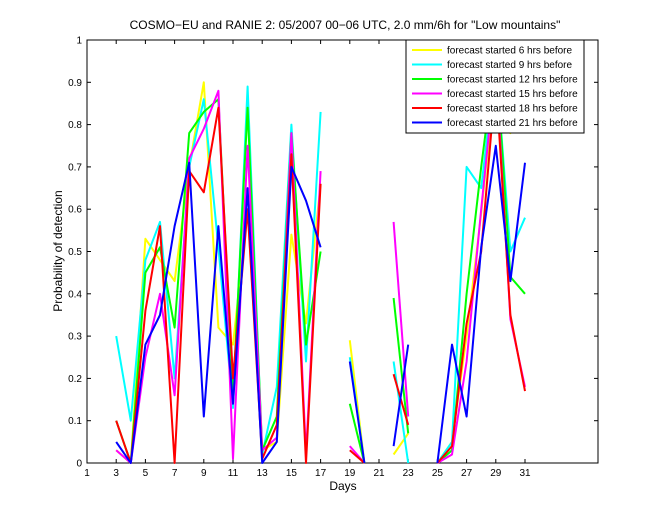 The image size is (660, 520). I want to click on x-axis-title: Days, so click(342, 486).